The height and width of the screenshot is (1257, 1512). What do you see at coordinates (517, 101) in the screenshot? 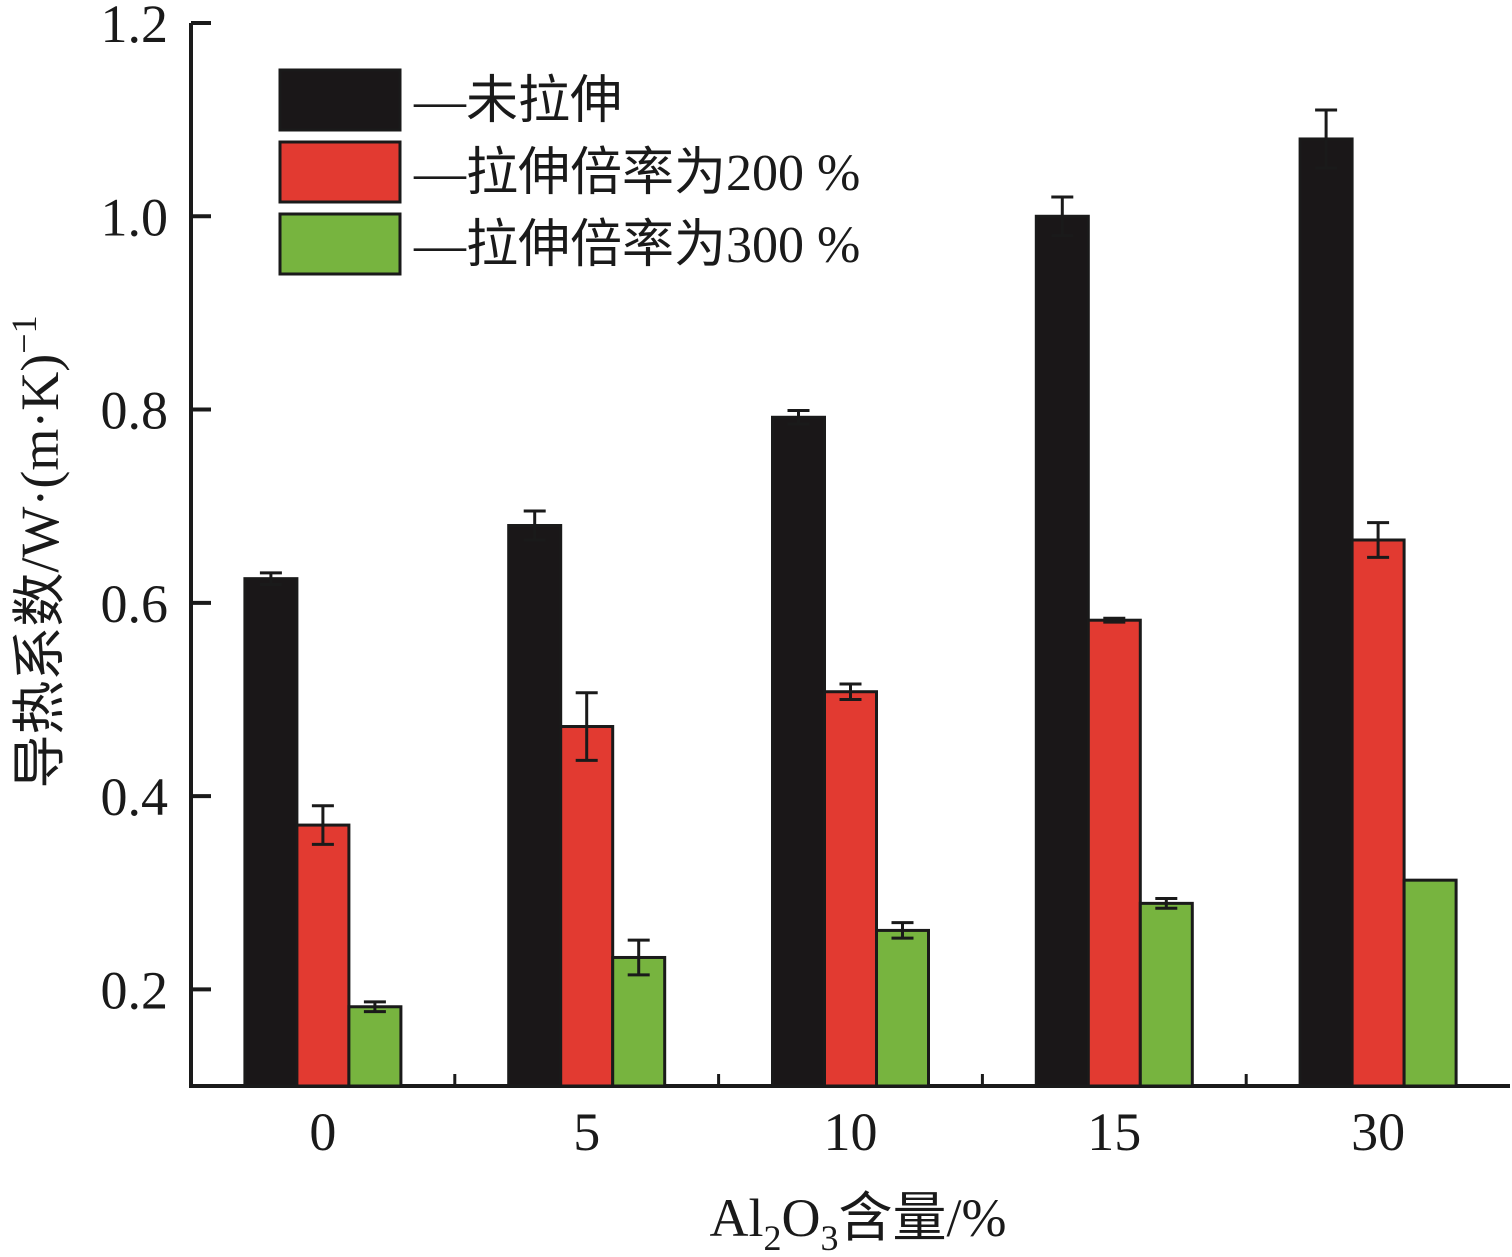
I see `legend-label: —未拉伸` at bounding box center [517, 101].